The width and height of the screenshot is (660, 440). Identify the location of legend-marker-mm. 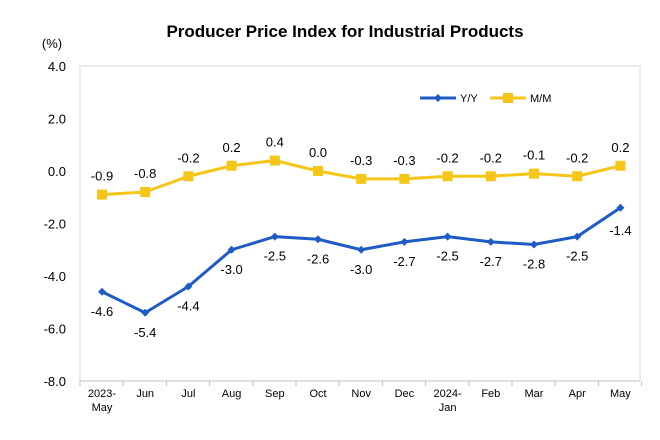
(508, 98).